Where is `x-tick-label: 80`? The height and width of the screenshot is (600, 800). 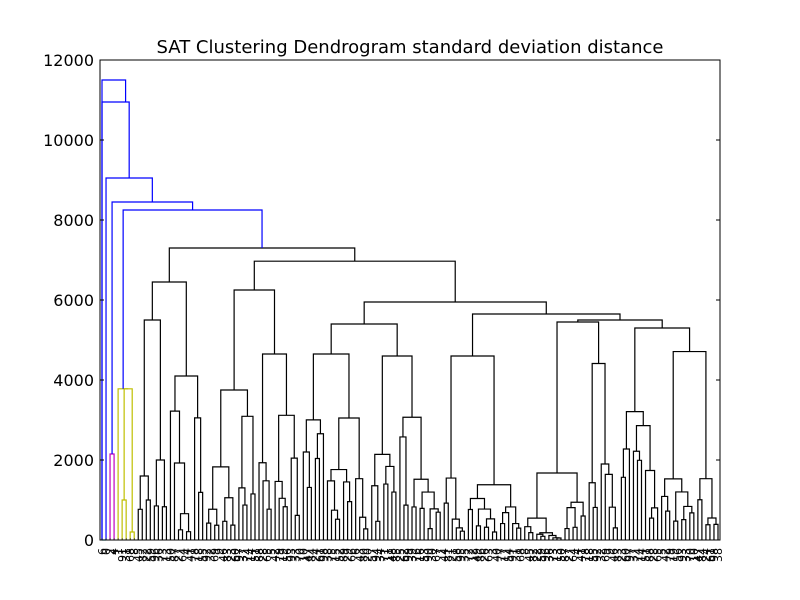 x-tick-label: 80 is located at coordinates (364, 555).